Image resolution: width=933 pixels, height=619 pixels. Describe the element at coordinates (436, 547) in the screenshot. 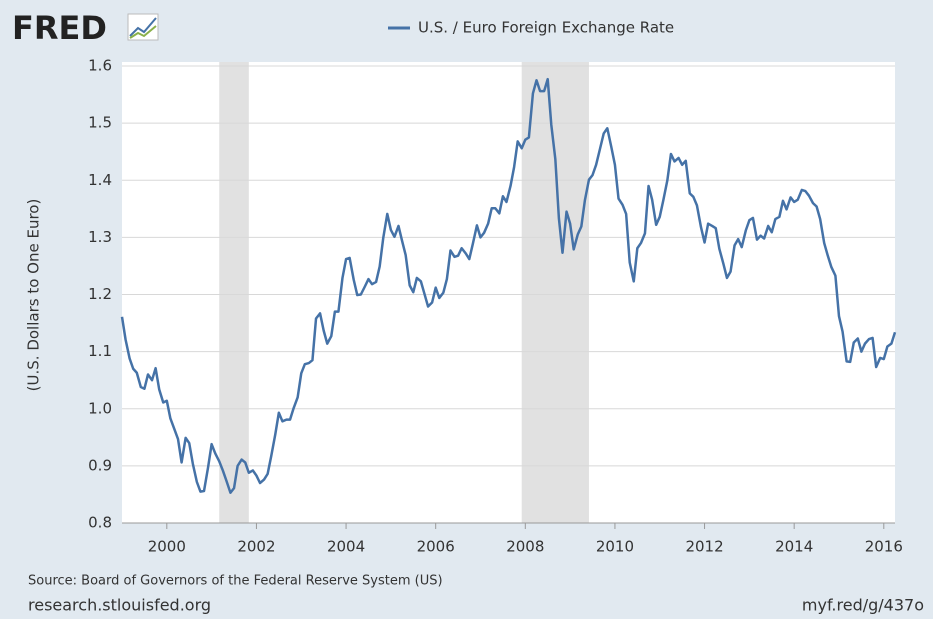

I see `x-tick-label: 2006` at that location.